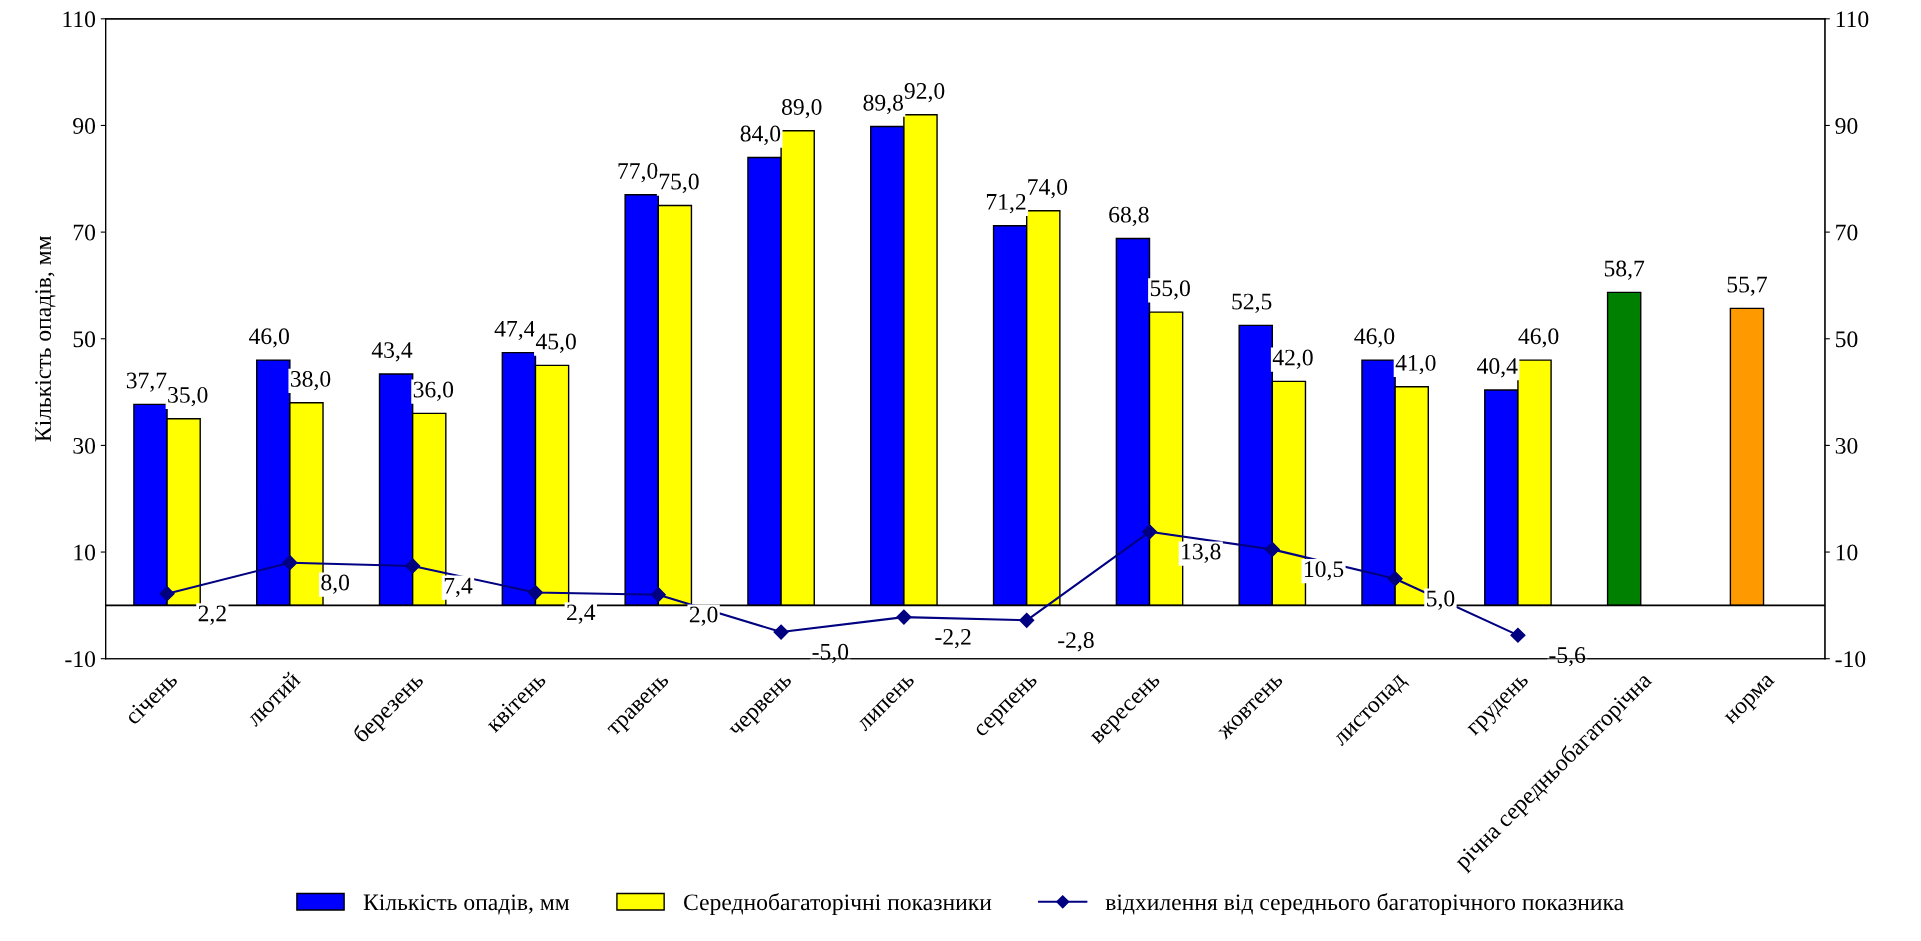  Describe the element at coordinates (1847, 552) in the screenshot. I see `y2-tick-label: 10` at that location.